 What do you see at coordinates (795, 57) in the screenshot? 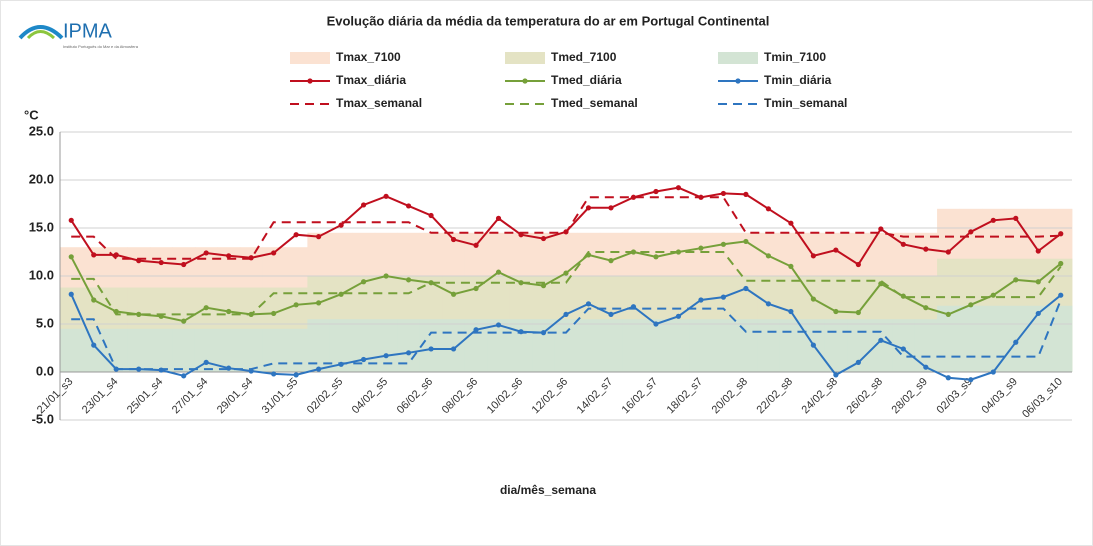
I see `legend-label: Tmin_7100` at bounding box center [795, 57].